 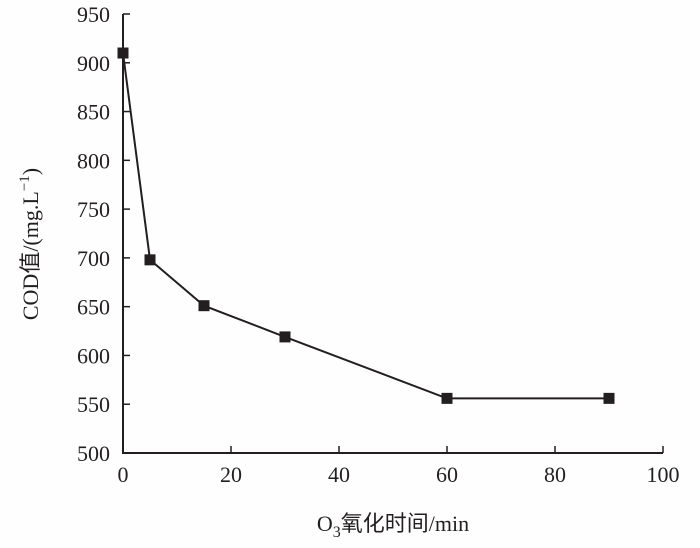 What do you see at coordinates (30, 244) in the screenshot?
I see `y-axis-title: COD值/(mg.L−1)` at bounding box center [30, 244].